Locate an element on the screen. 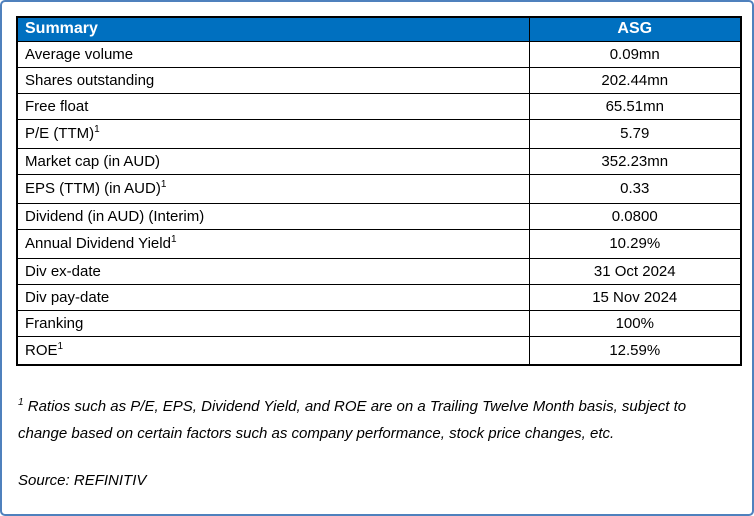 This screenshot has height=516, width=754. row-value: 0.0800 is located at coordinates (635, 216).